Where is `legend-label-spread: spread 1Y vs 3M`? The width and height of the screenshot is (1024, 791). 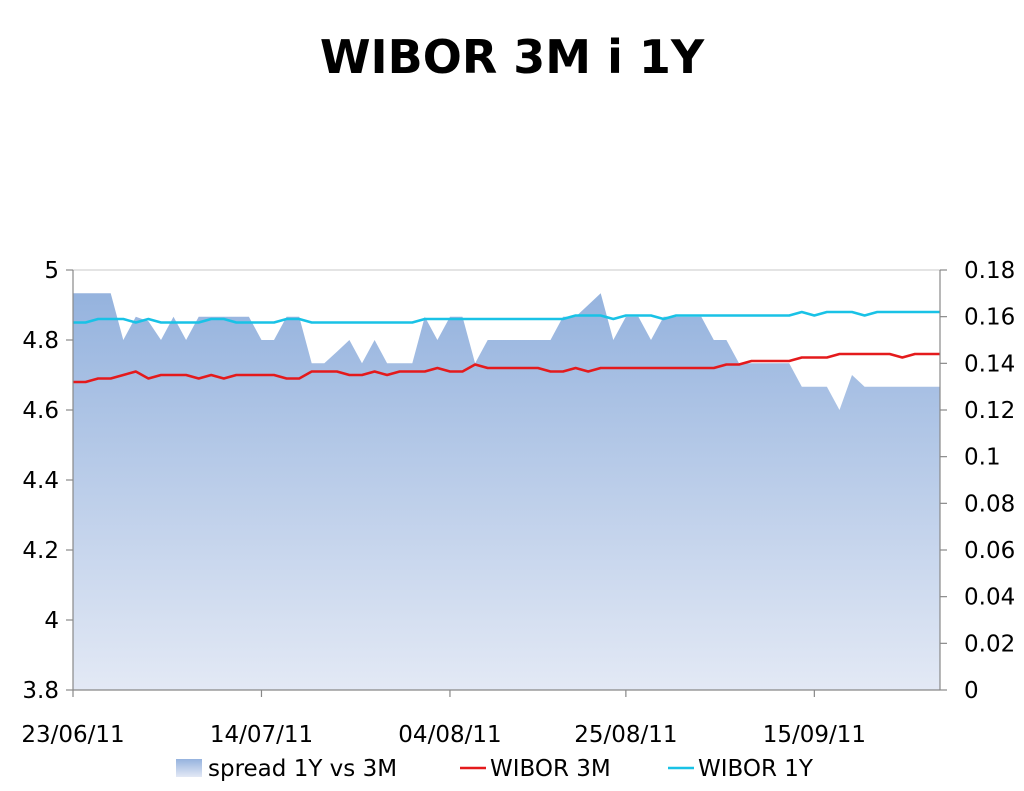
legend-label-spread: spread 1Y vs 3M is located at coordinates (302, 769).